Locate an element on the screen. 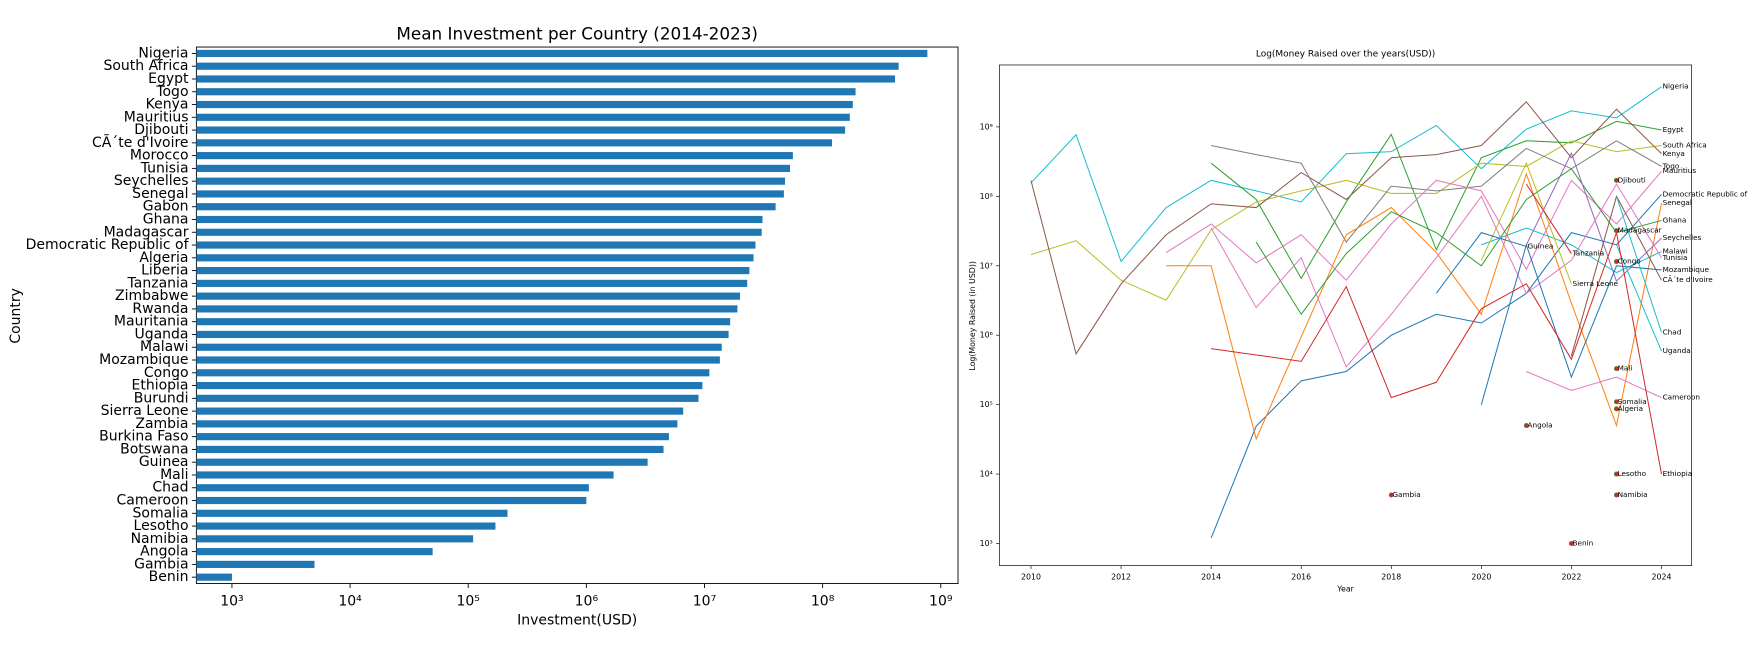  series-label: Congo is located at coordinates (1630, 261).